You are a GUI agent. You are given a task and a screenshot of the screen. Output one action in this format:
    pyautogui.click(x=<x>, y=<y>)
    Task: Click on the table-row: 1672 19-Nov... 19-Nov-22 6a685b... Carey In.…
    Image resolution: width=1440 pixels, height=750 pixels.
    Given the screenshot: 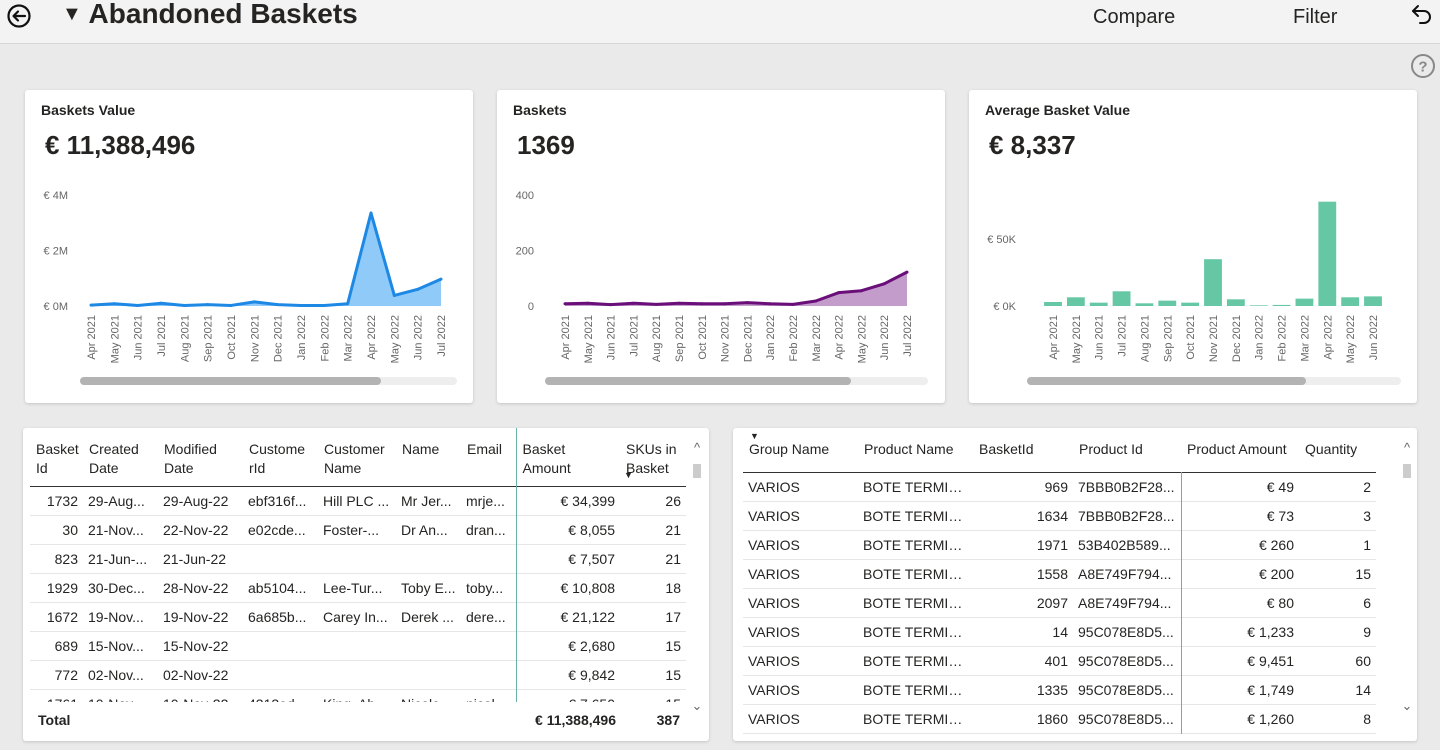 What is the action you would take?
    pyautogui.click(x=358, y=616)
    